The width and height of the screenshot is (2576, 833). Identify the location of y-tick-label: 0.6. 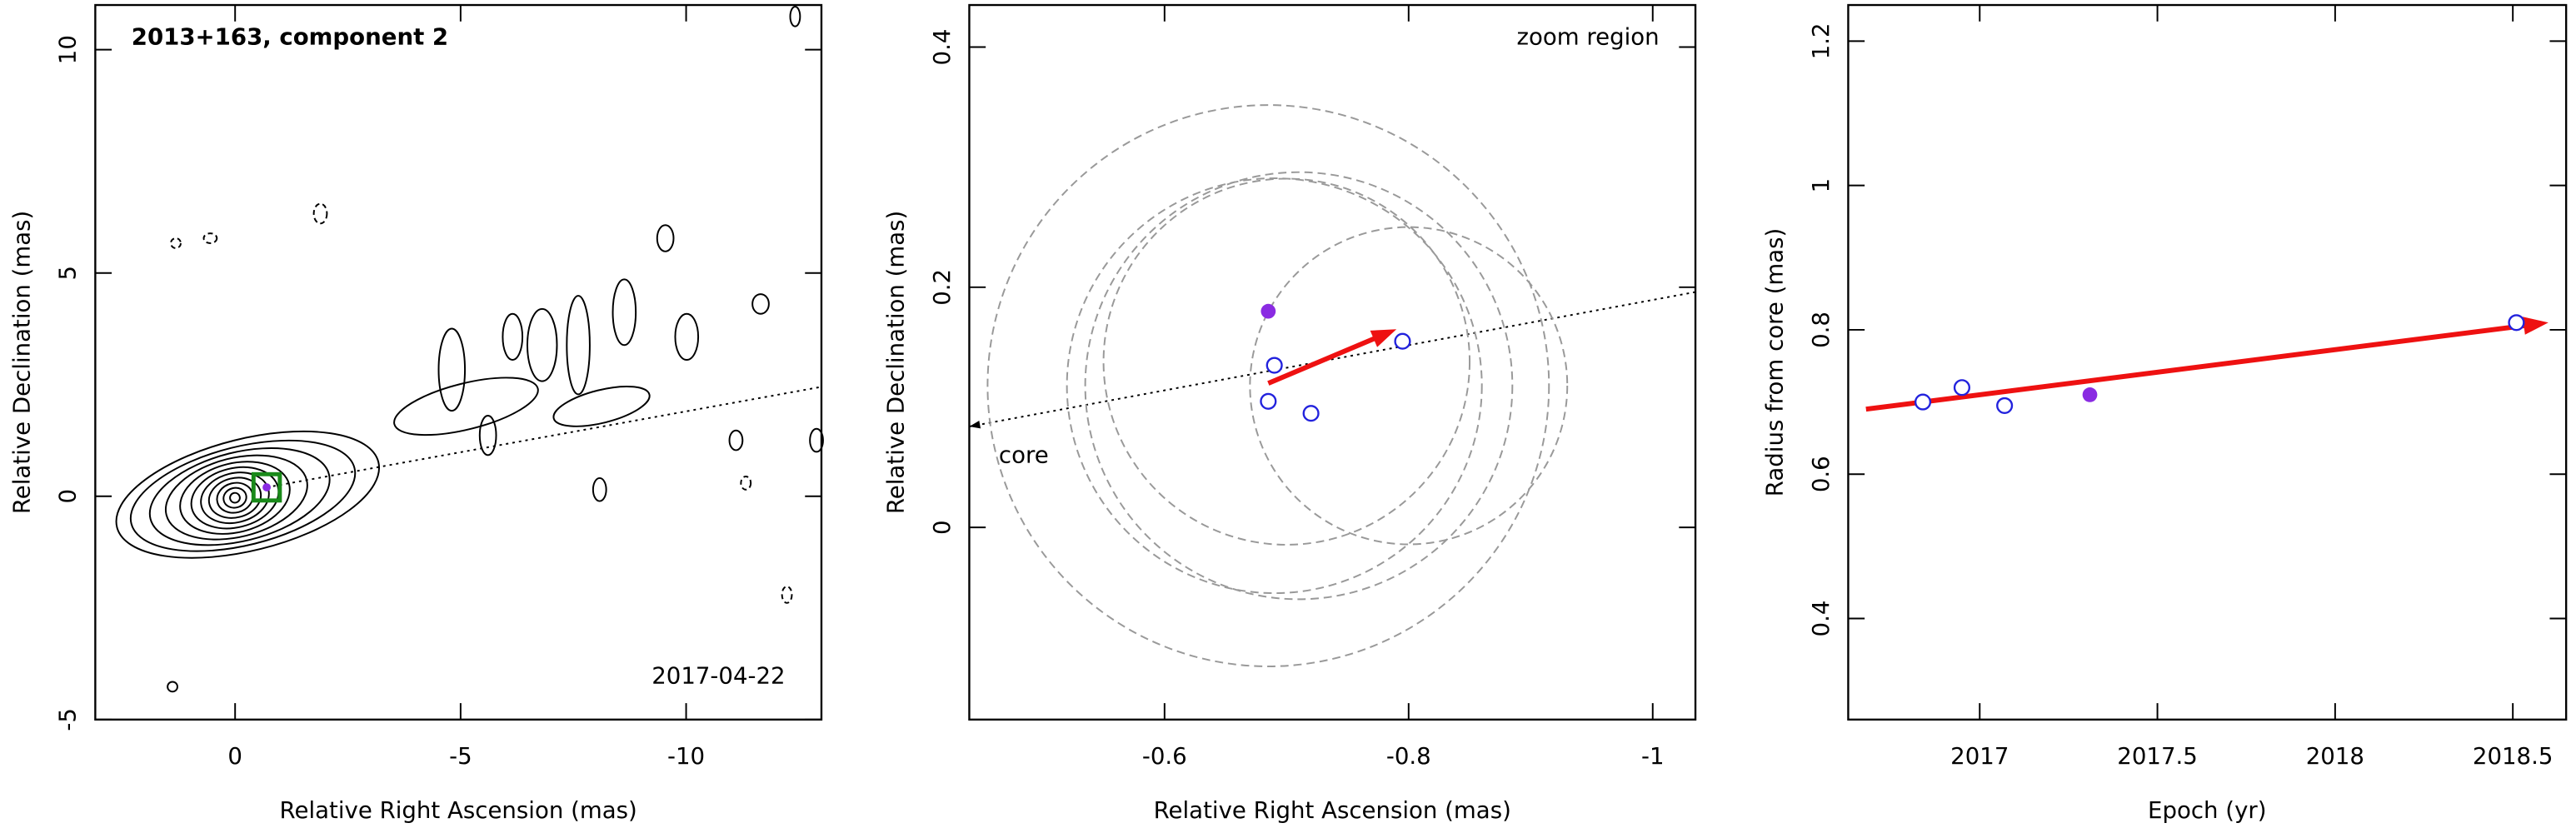
(1821, 474).